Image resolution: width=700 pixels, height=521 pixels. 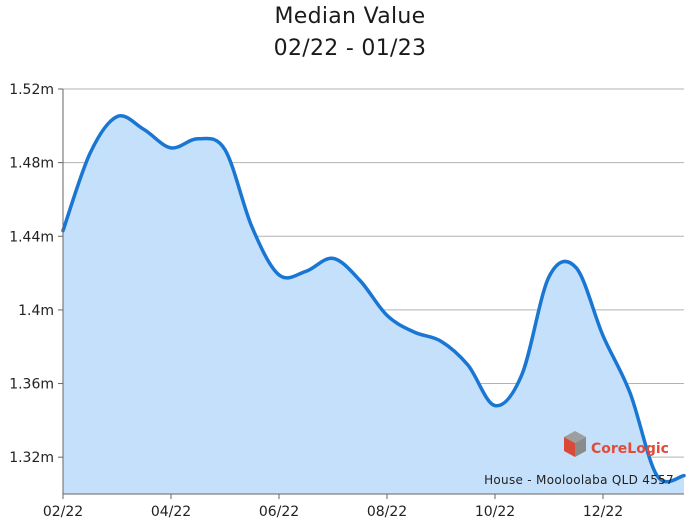 What do you see at coordinates (31, 385) in the screenshot?
I see `y-tick-label: 1.36m` at bounding box center [31, 385].